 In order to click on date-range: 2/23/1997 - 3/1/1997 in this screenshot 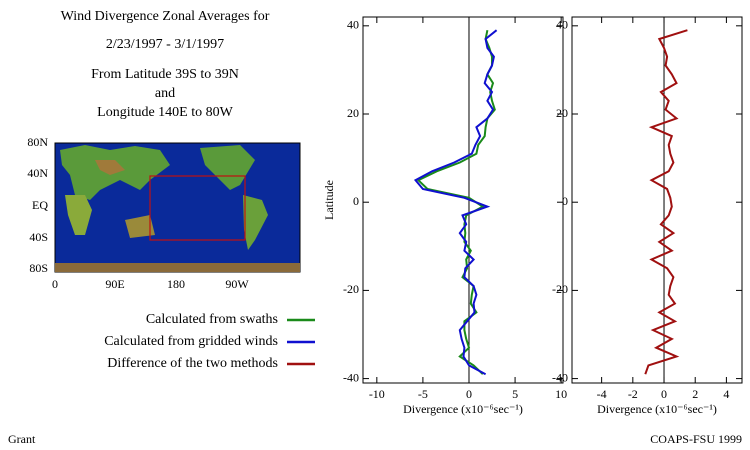, I will do `click(165, 44)`.